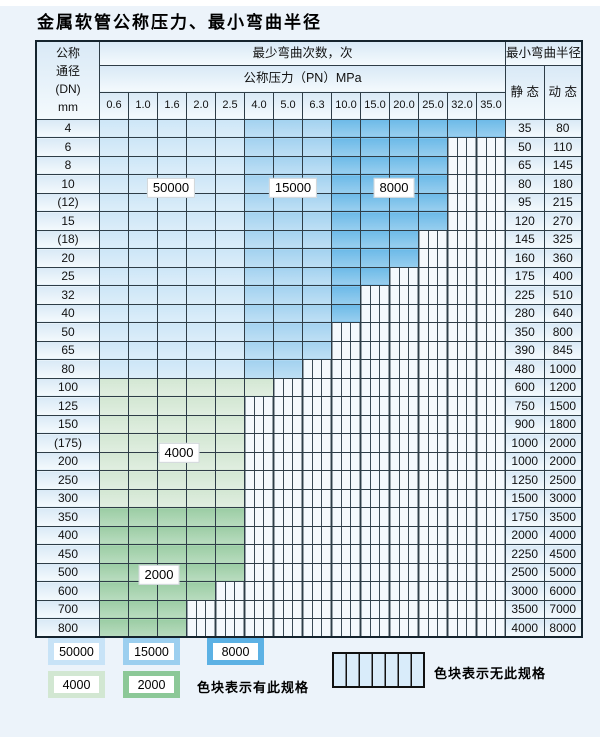  Describe the element at coordinates (201, 105) in the screenshot. I see `pressure-value-header: 2.0` at that location.